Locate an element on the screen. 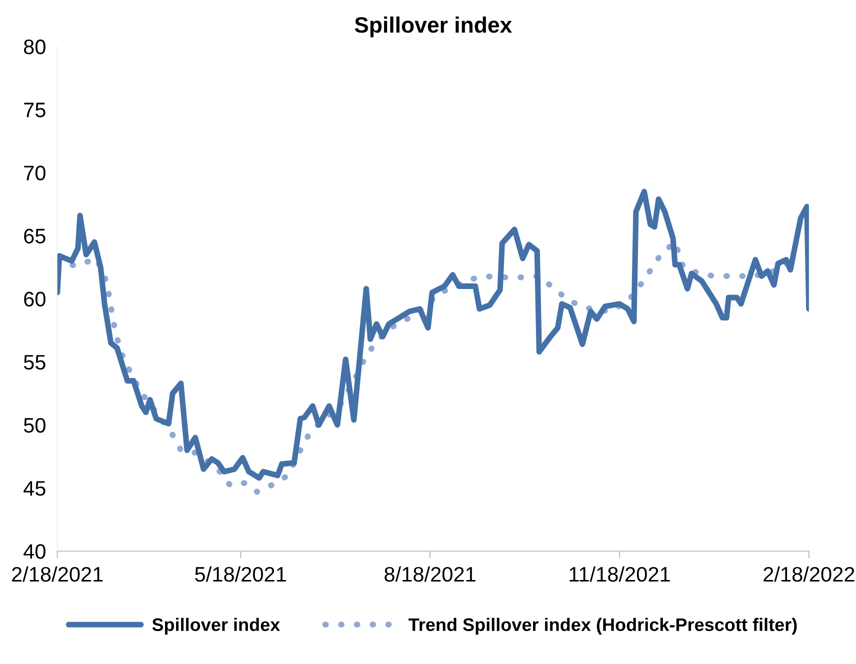 Image resolution: width=856 pixels, height=664 pixels. y-tick-label: 45 is located at coordinates (35, 488).